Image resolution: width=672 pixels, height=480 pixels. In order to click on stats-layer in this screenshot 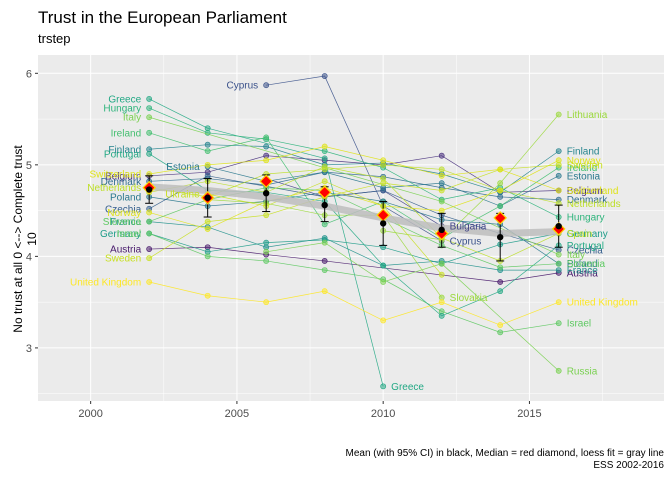, I will do `click(354, 218)`.